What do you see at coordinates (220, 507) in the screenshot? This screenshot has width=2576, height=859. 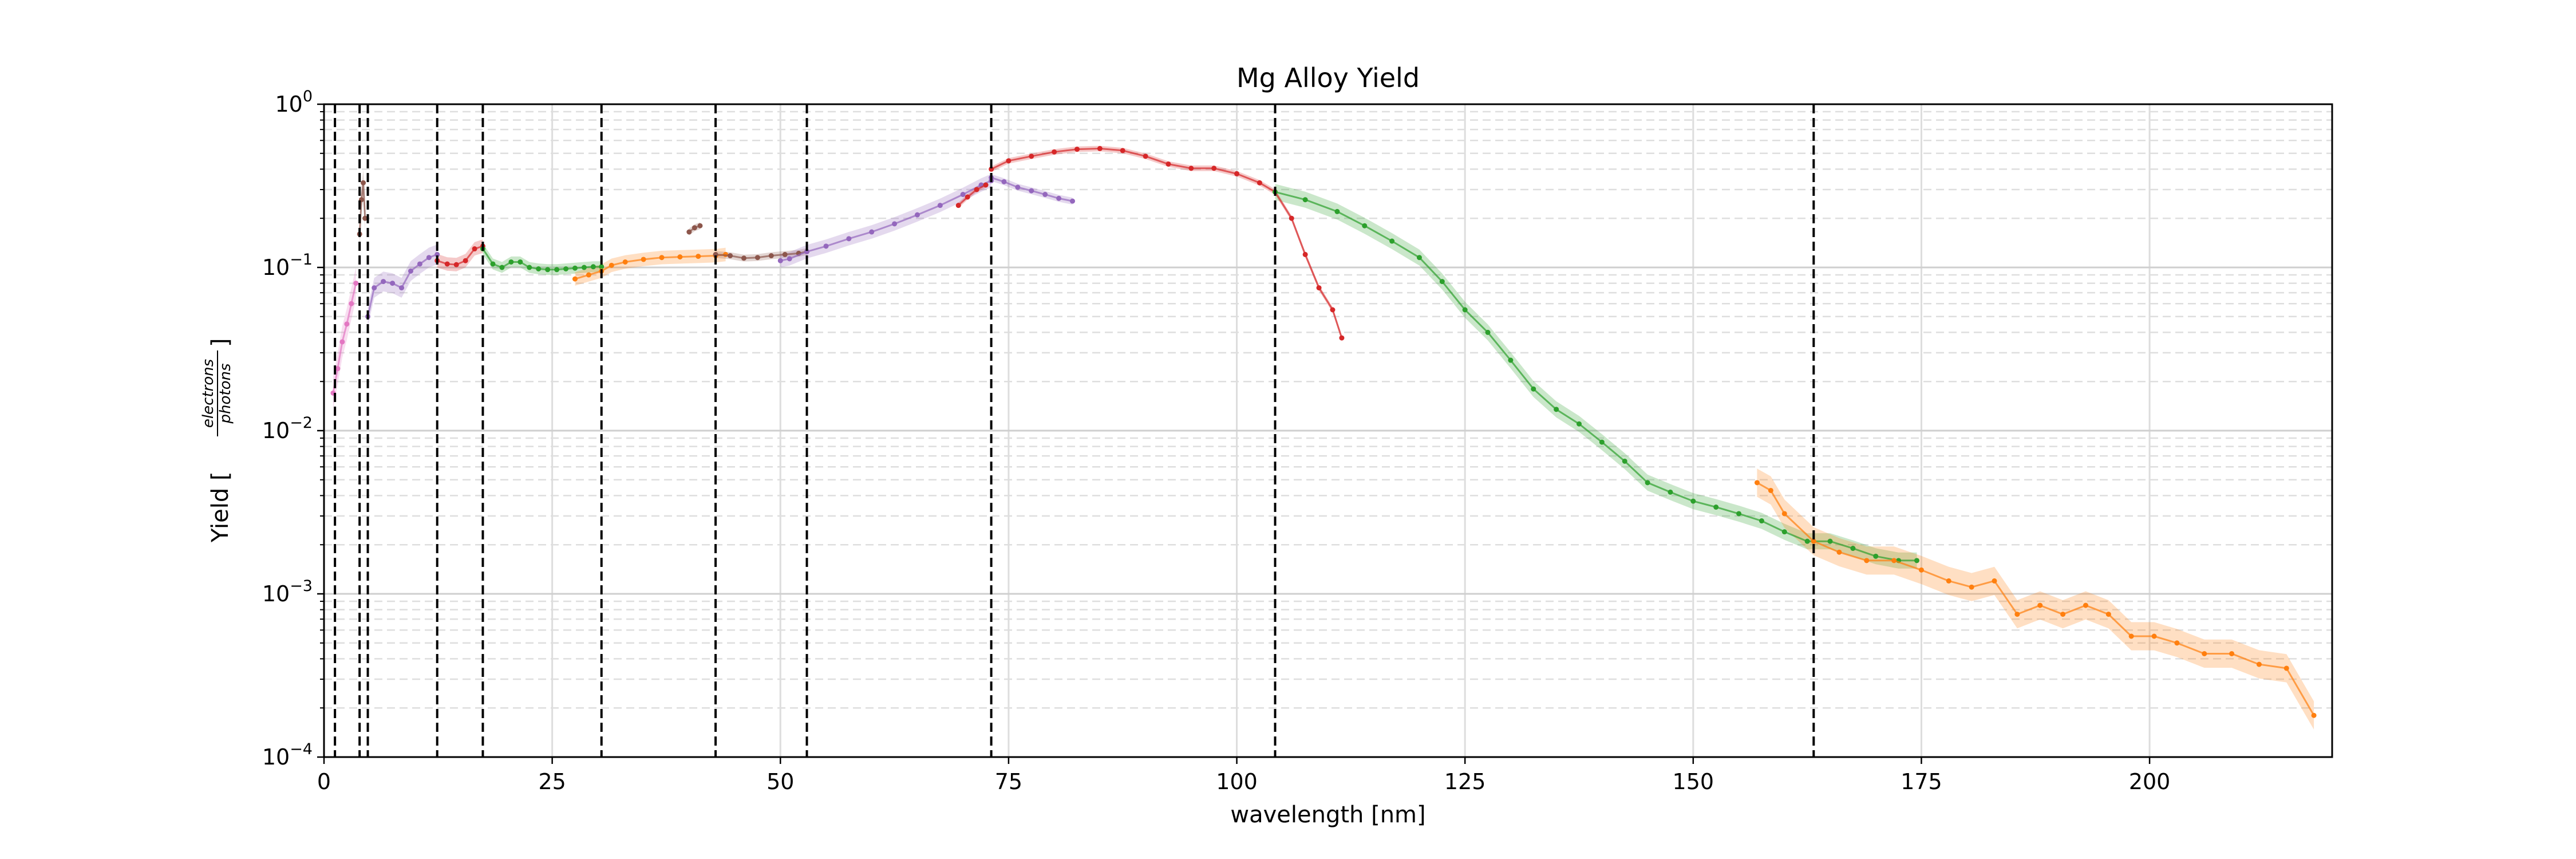 I see `y-axis-label-prefix: Yield [` at bounding box center [220, 507].